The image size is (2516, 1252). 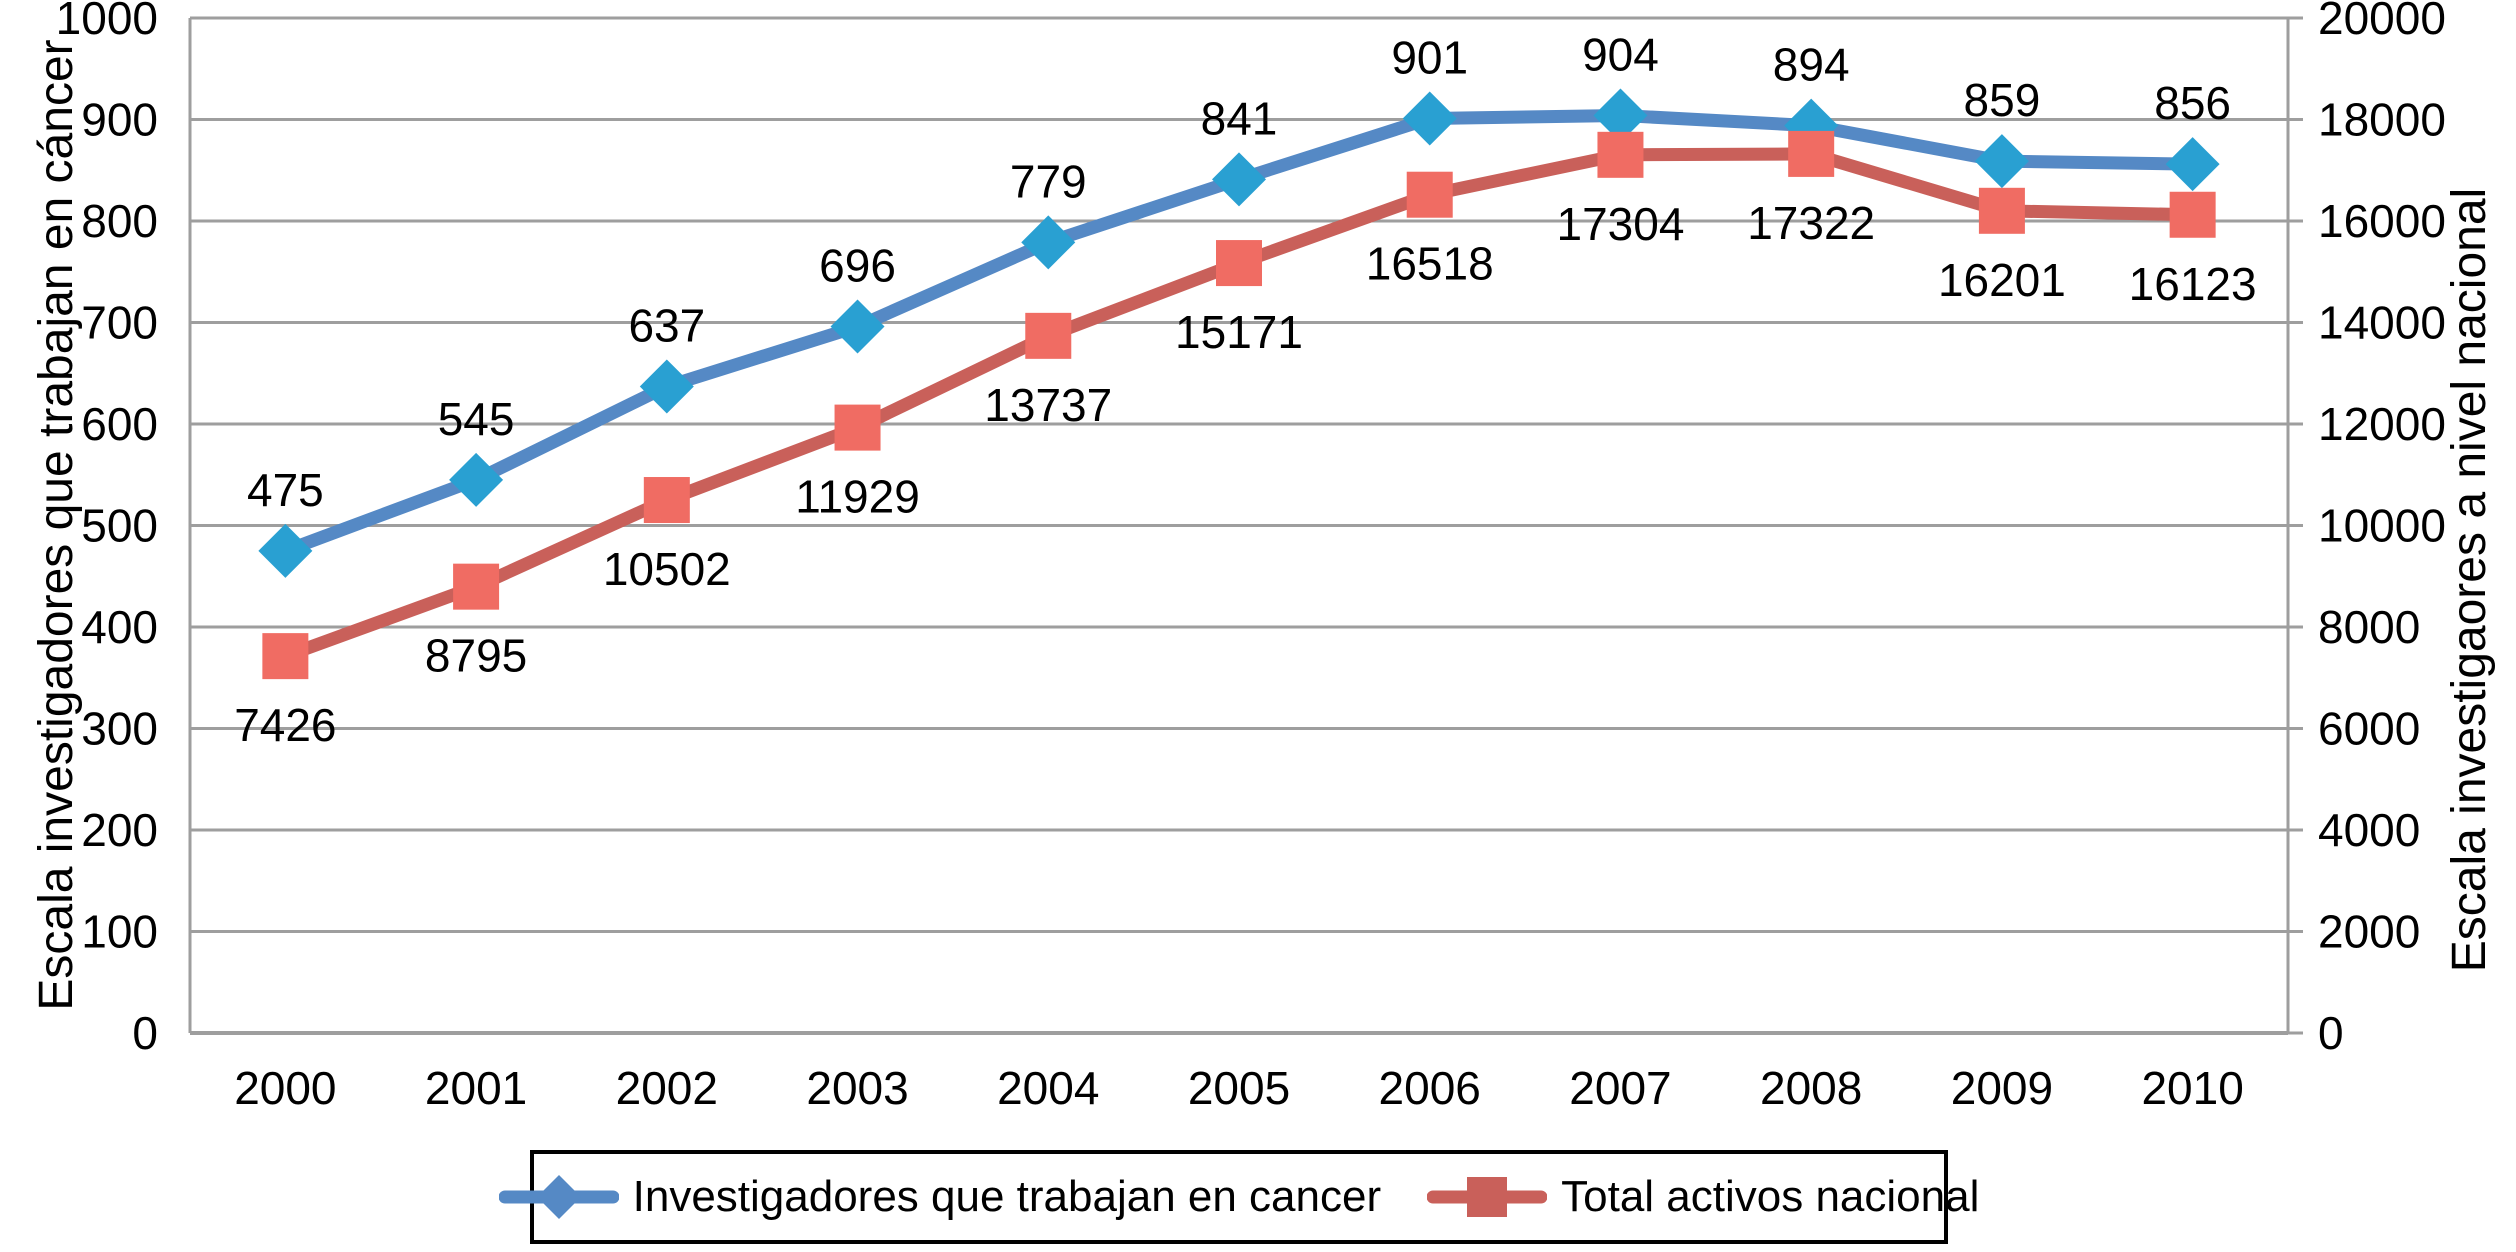 What do you see at coordinates (285, 490) in the screenshot?
I see `data-label: 475` at bounding box center [285, 490].